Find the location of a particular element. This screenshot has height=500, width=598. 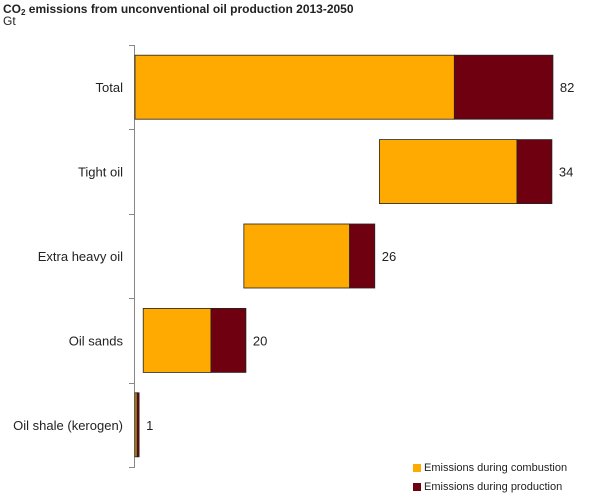

legend-item-combustion: Emissions during combustion is located at coordinates (490, 467).